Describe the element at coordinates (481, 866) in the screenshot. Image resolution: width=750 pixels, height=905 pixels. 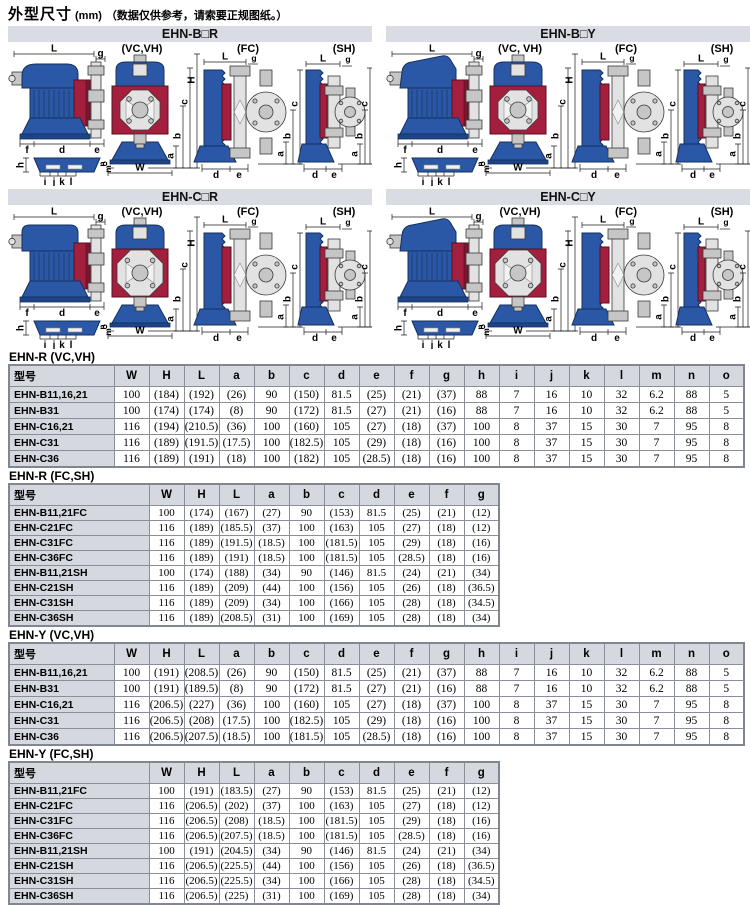
I see `dim-value-cell: (36.5)` at that location.